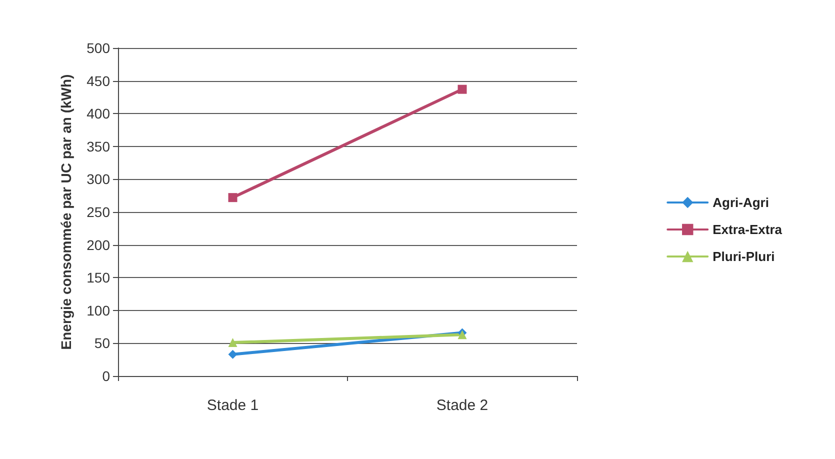 The width and height of the screenshot is (835, 459). What do you see at coordinates (98, 146) in the screenshot?
I see `y-tick-label: 350` at bounding box center [98, 146].